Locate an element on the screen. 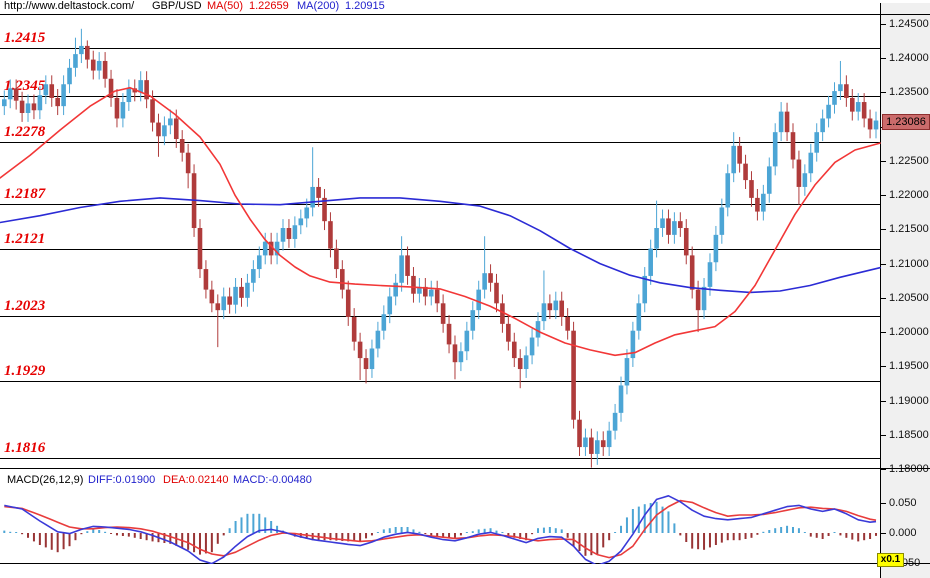 This screenshot has width=930, height=578. price-tick-label: 1.21500 is located at coordinates (909, 229).